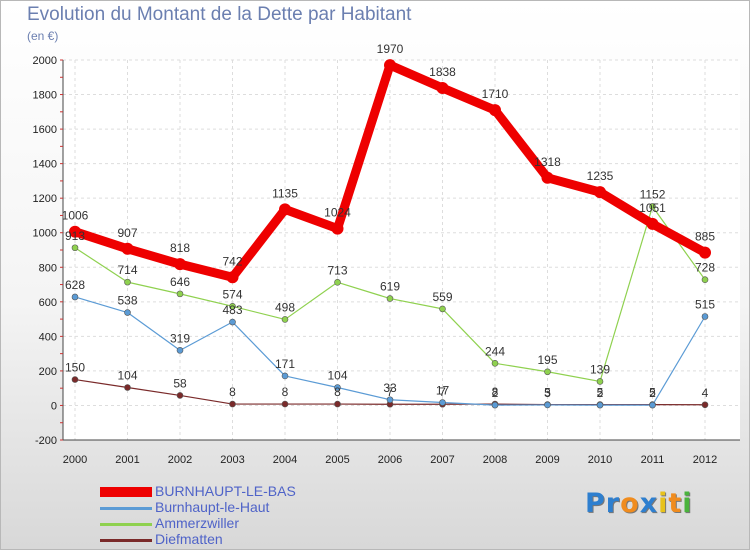 The width and height of the screenshot is (750, 550). Describe the element at coordinates (232, 294) in the screenshot. I see `data-label: 574` at that location.